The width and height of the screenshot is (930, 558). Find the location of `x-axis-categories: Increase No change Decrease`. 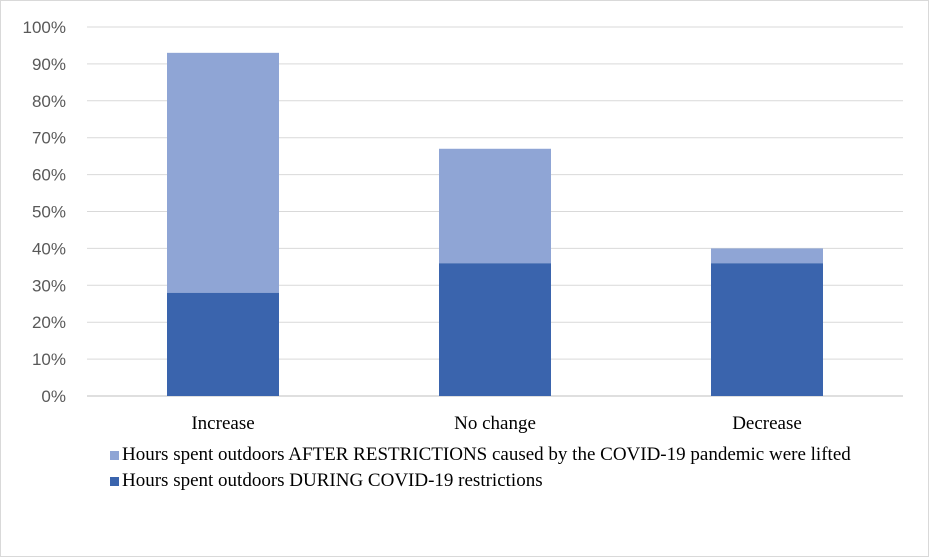

x-axis-categories: Increase No change Decrease is located at coordinates (496, 423).